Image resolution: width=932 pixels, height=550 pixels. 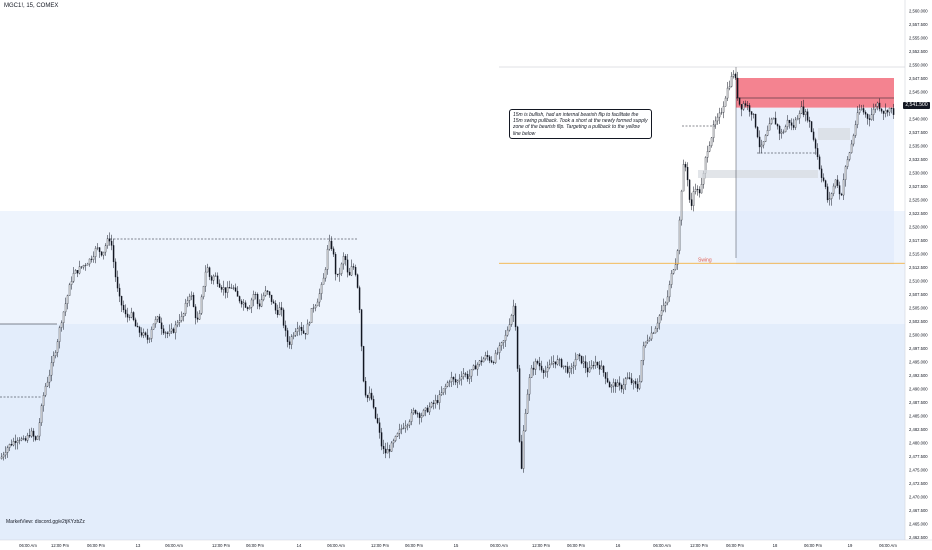 I want to click on y-tick-label: 2,502.500, so click(x=918, y=321).